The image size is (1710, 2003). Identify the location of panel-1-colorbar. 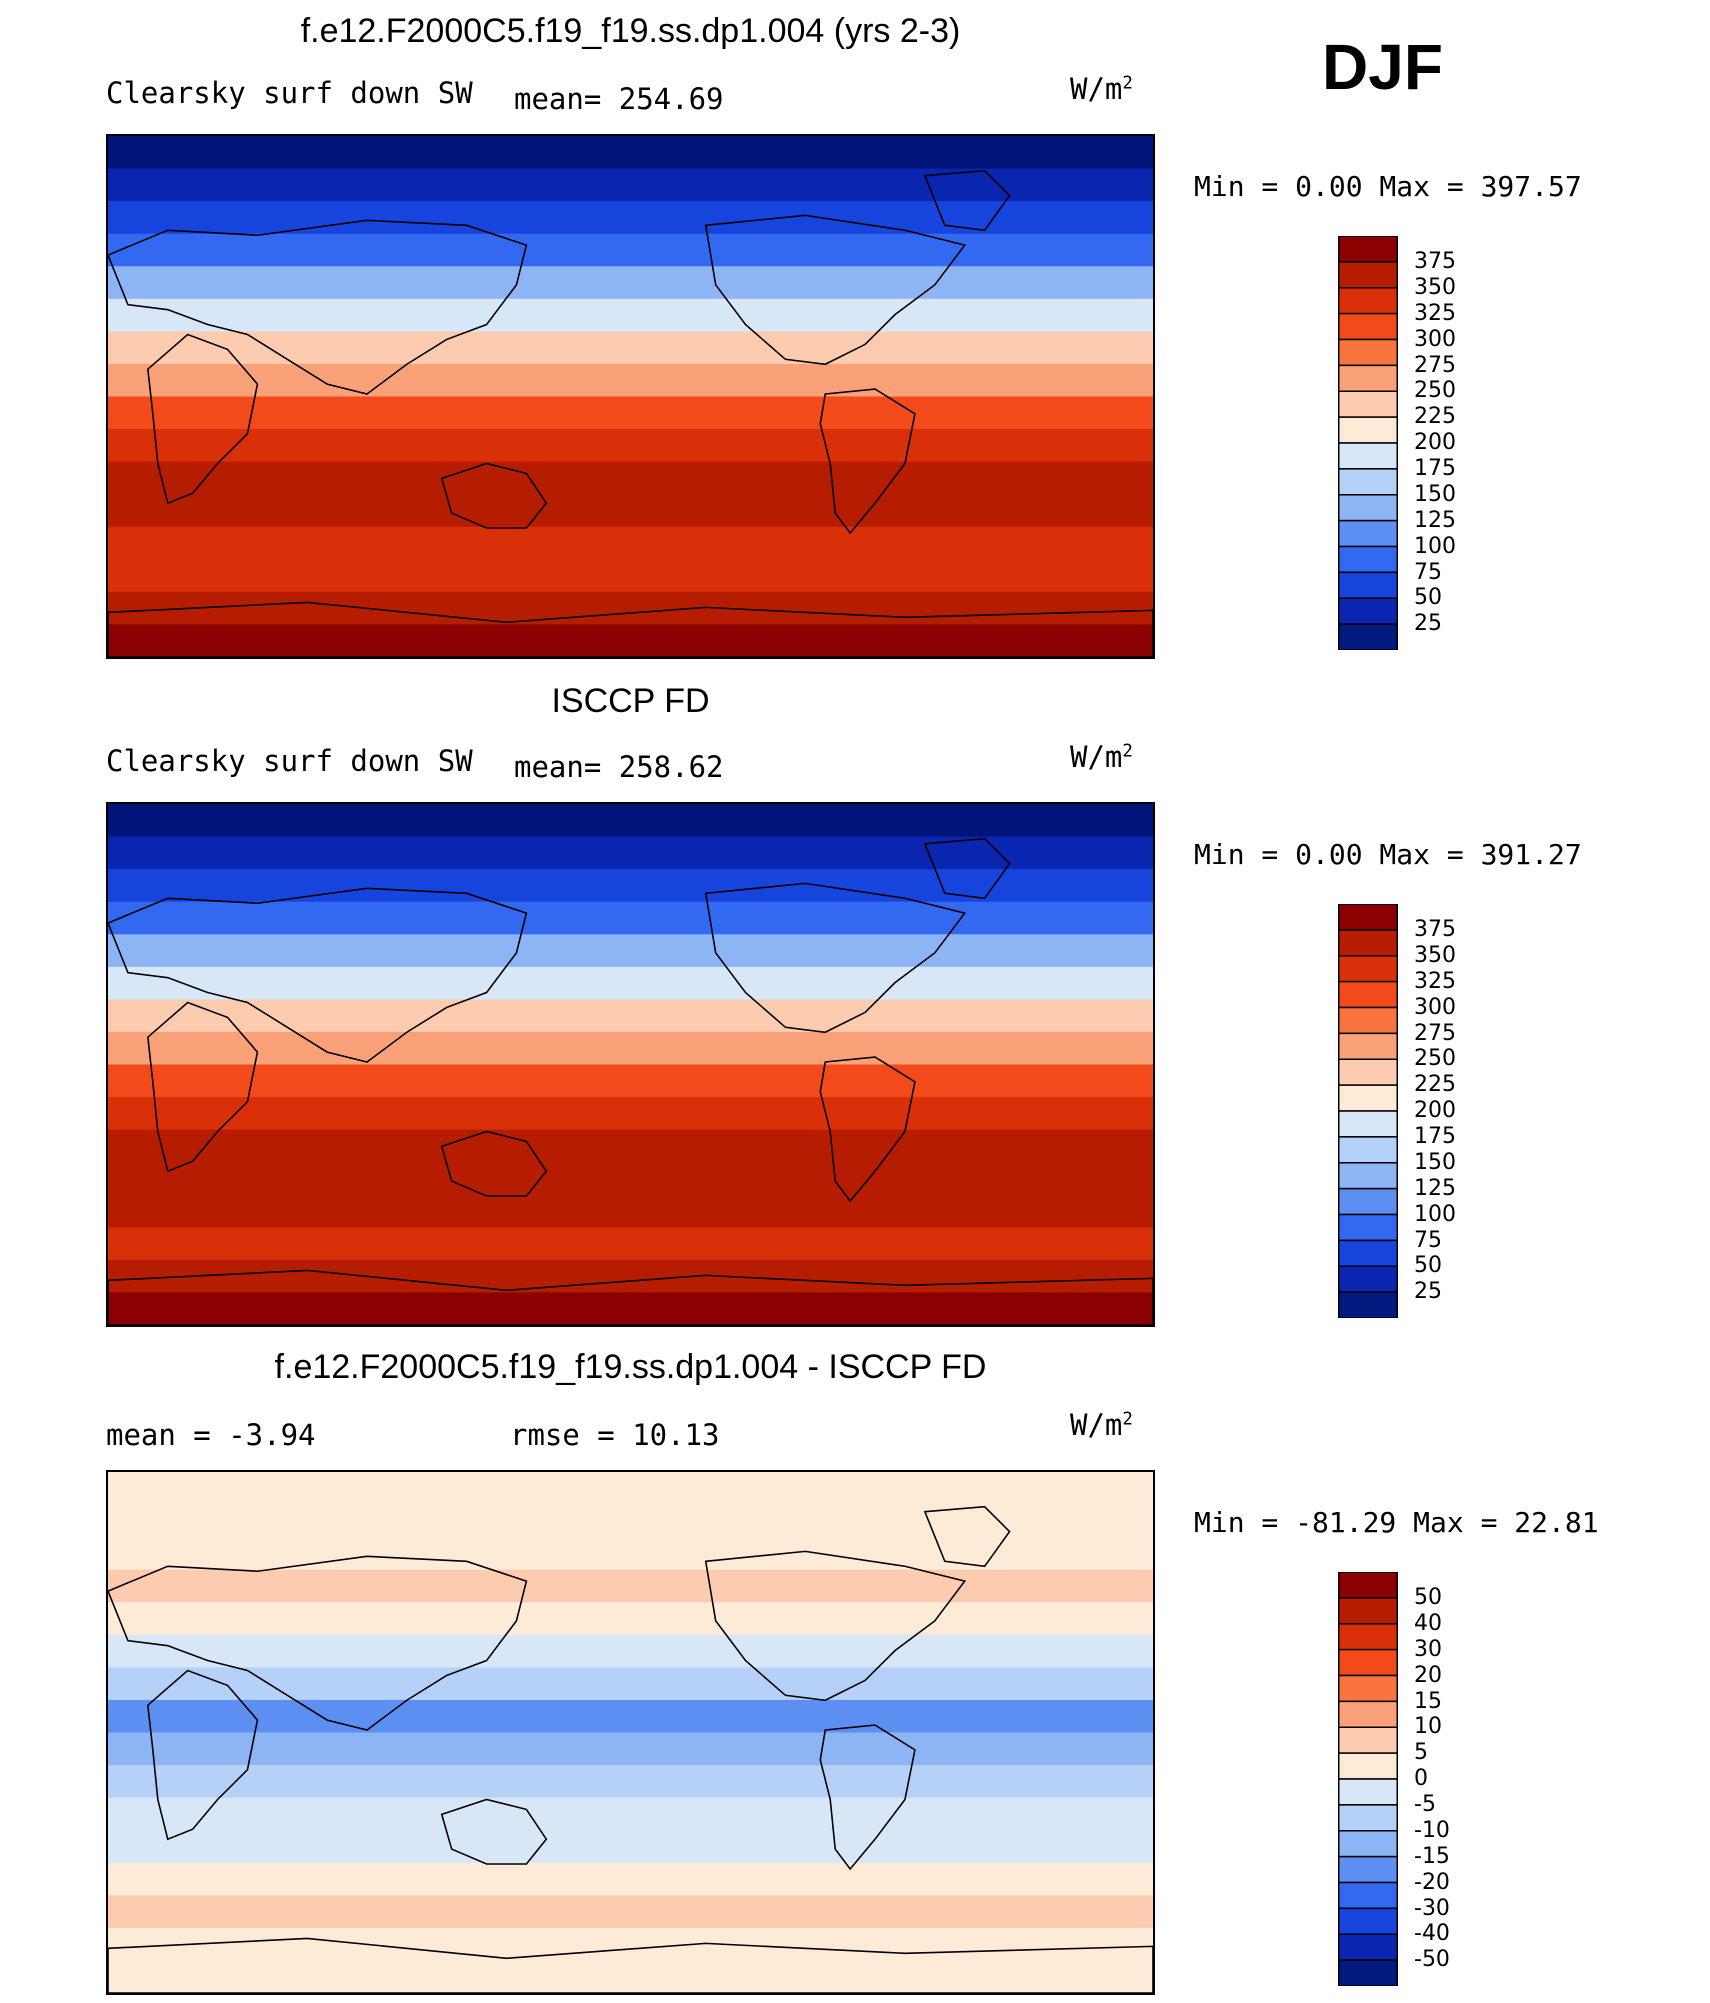
(1368, 443).